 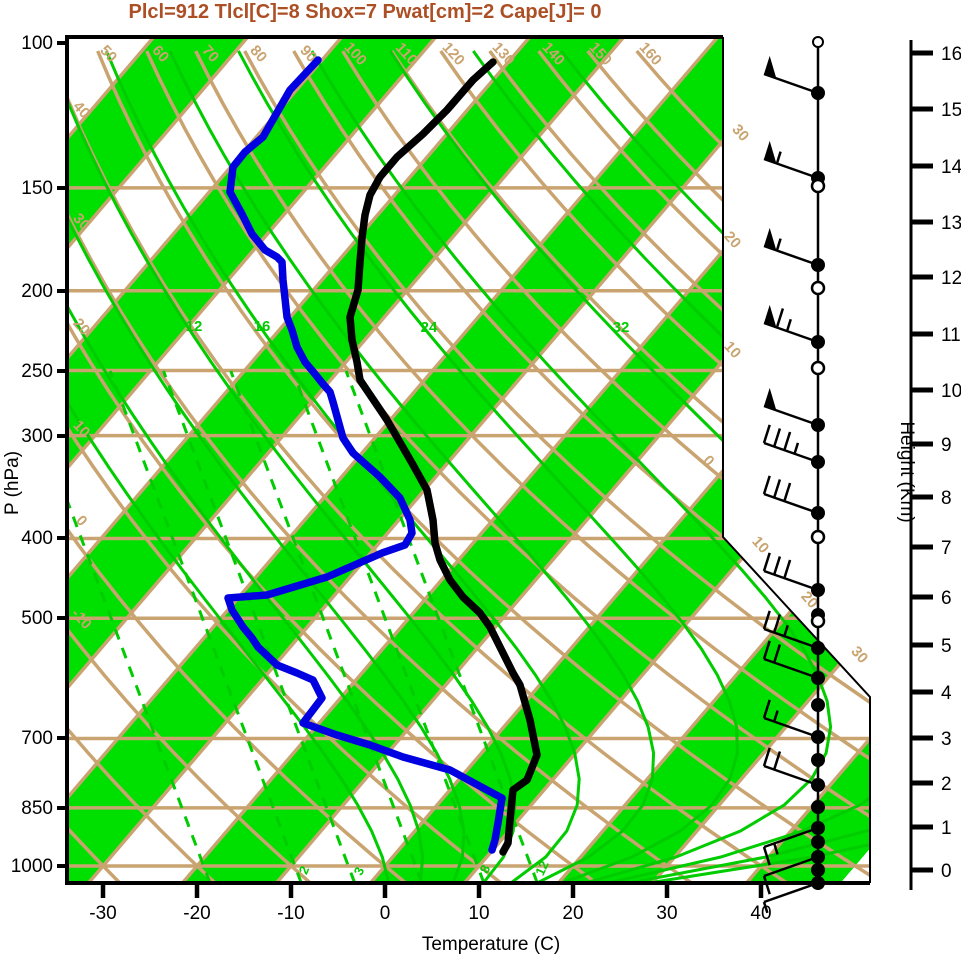 I want to click on barb-flag, so click(x=770, y=67).